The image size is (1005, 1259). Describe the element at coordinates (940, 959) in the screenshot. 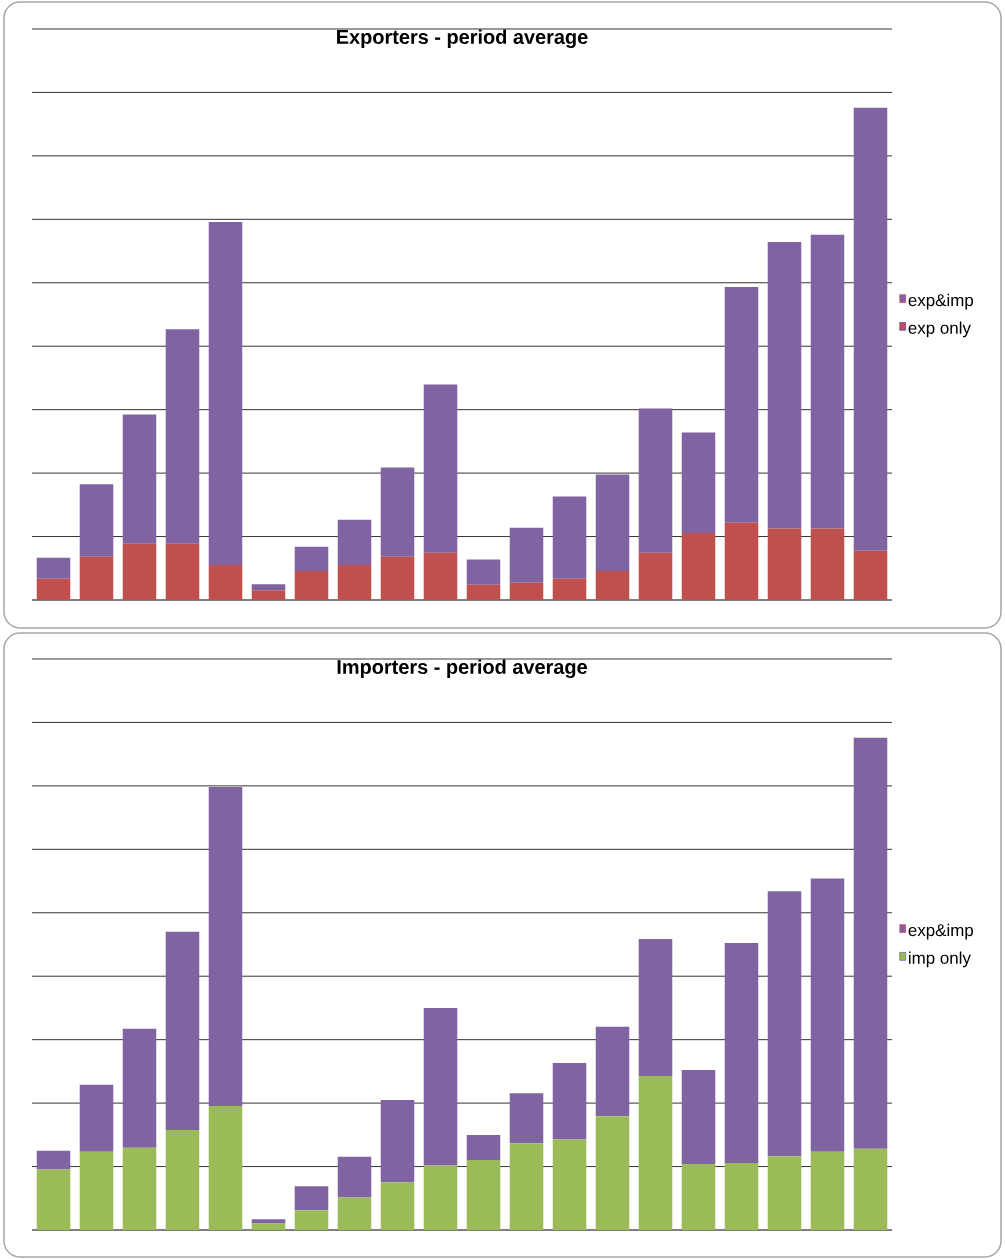

I see `legend-label: imp only` at that location.